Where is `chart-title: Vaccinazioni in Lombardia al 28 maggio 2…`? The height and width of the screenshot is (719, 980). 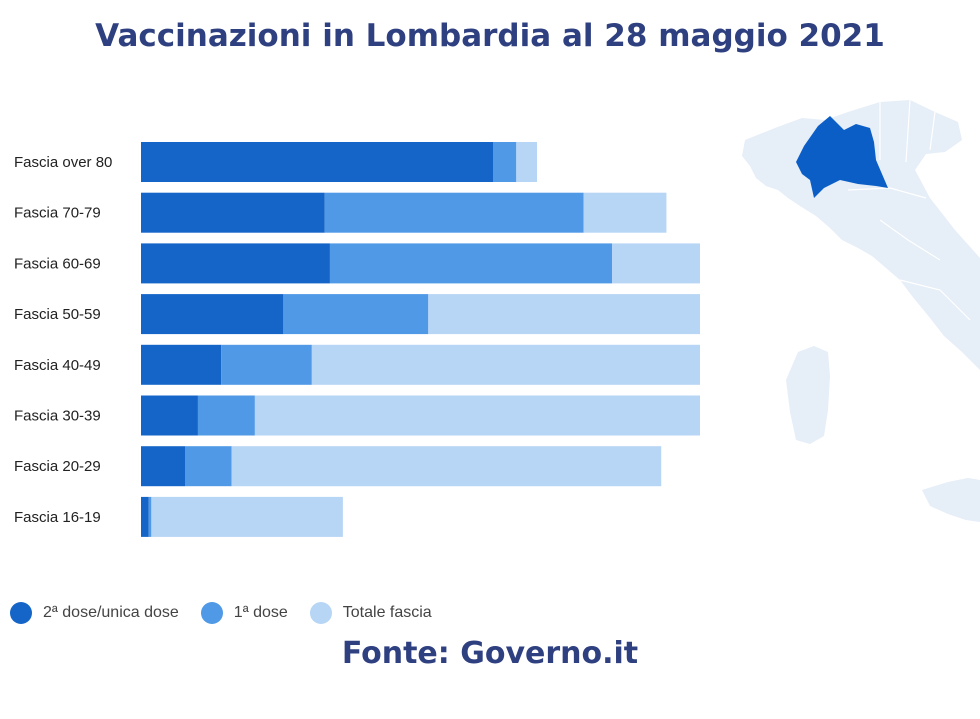 chart-title: Vaccinazioni in Lombardia al 28 maggio 2… is located at coordinates (490, 36).